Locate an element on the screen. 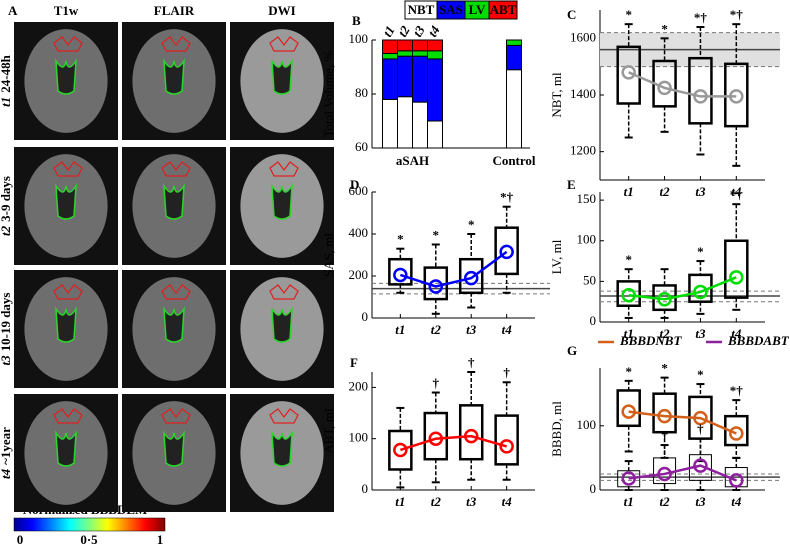 The image size is (790, 549). x-tick-label: t4 is located at coordinates (736, 333).